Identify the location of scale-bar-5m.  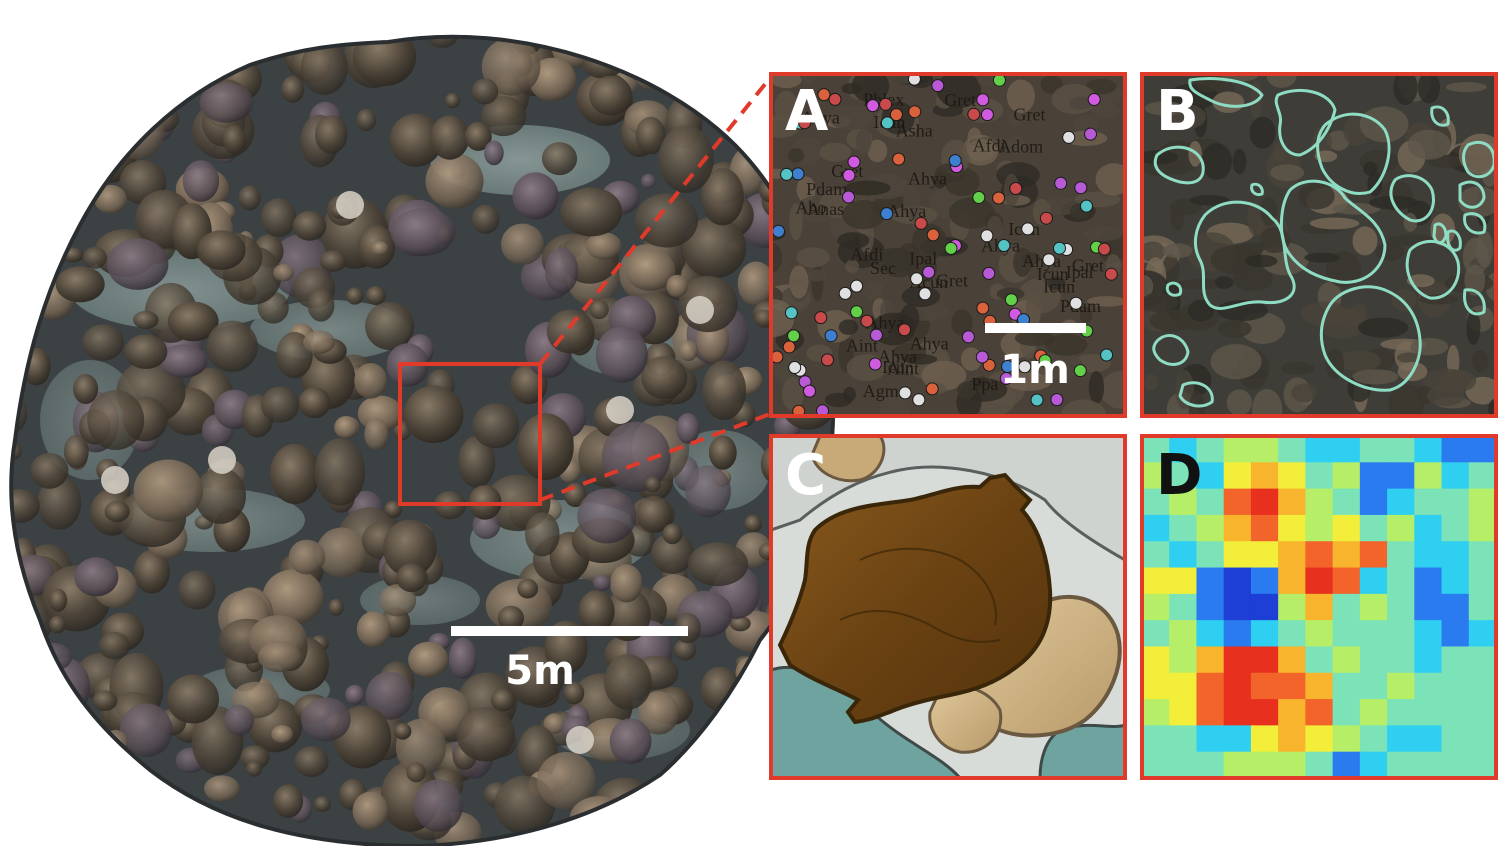
(569, 631).